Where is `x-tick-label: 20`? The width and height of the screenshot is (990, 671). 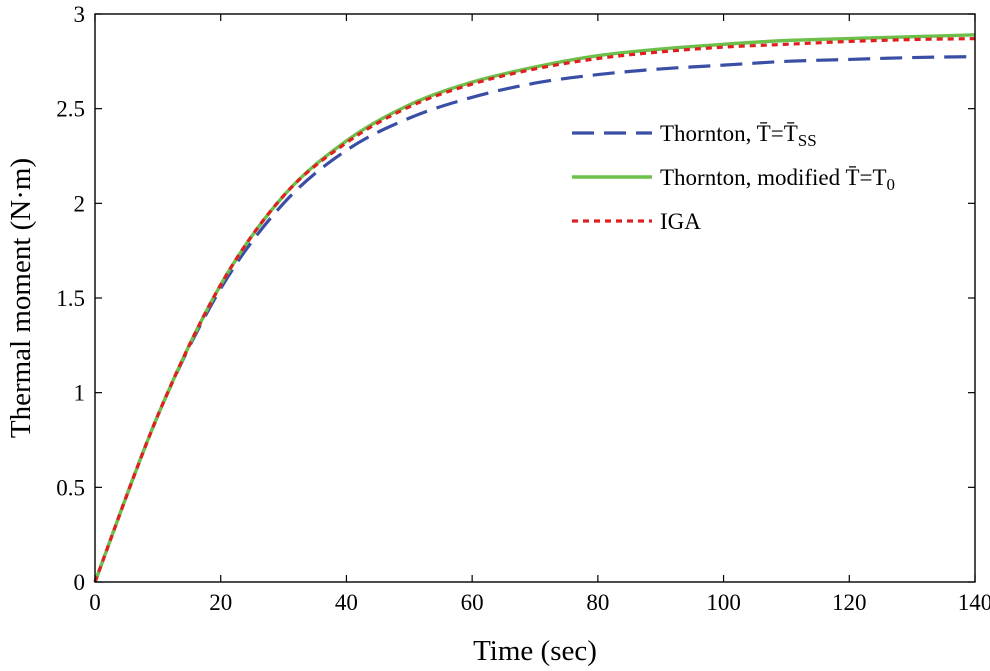
x-tick-label: 20 is located at coordinates (220, 602).